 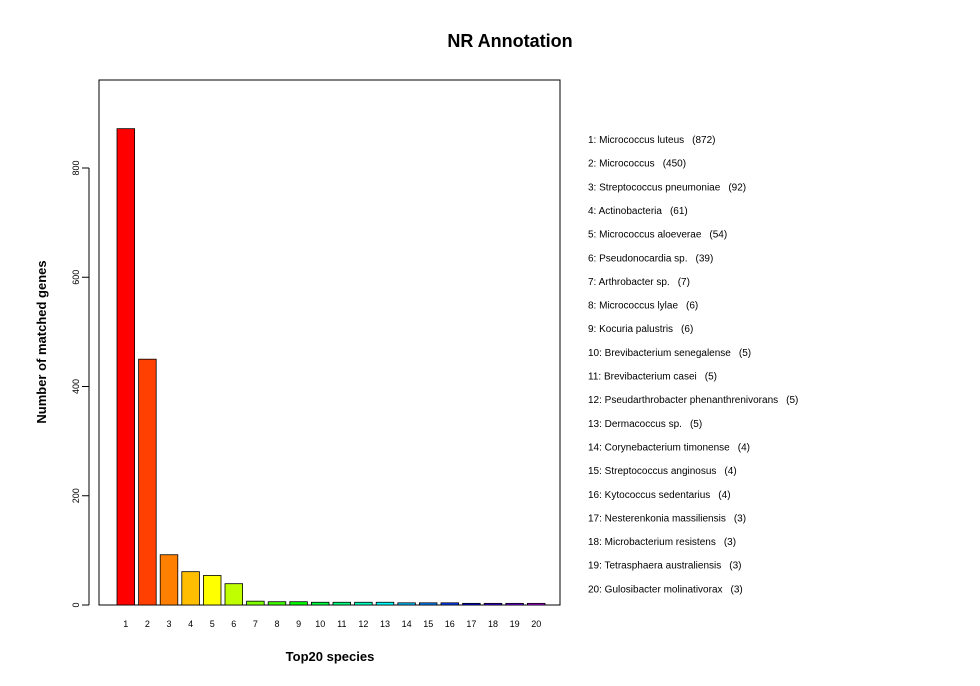 I want to click on legend-entry: 6: Pseudonocardia sp. (39), so click(x=650, y=258).